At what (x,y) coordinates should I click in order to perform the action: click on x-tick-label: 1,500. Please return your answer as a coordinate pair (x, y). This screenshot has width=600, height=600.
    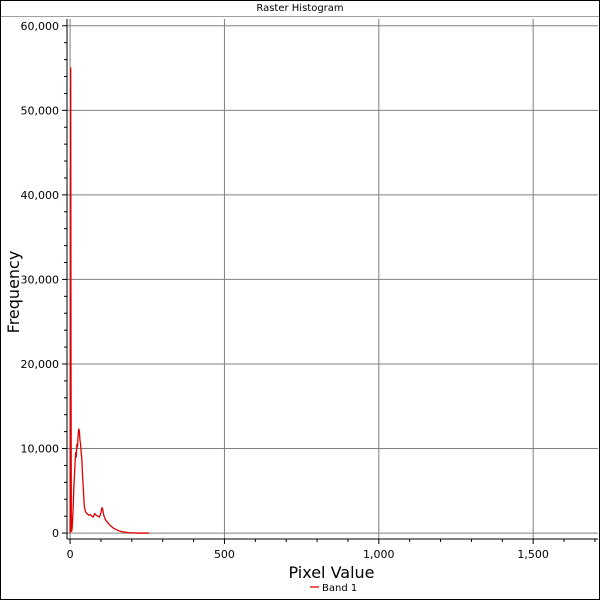
    Looking at the image, I should click on (533, 554).